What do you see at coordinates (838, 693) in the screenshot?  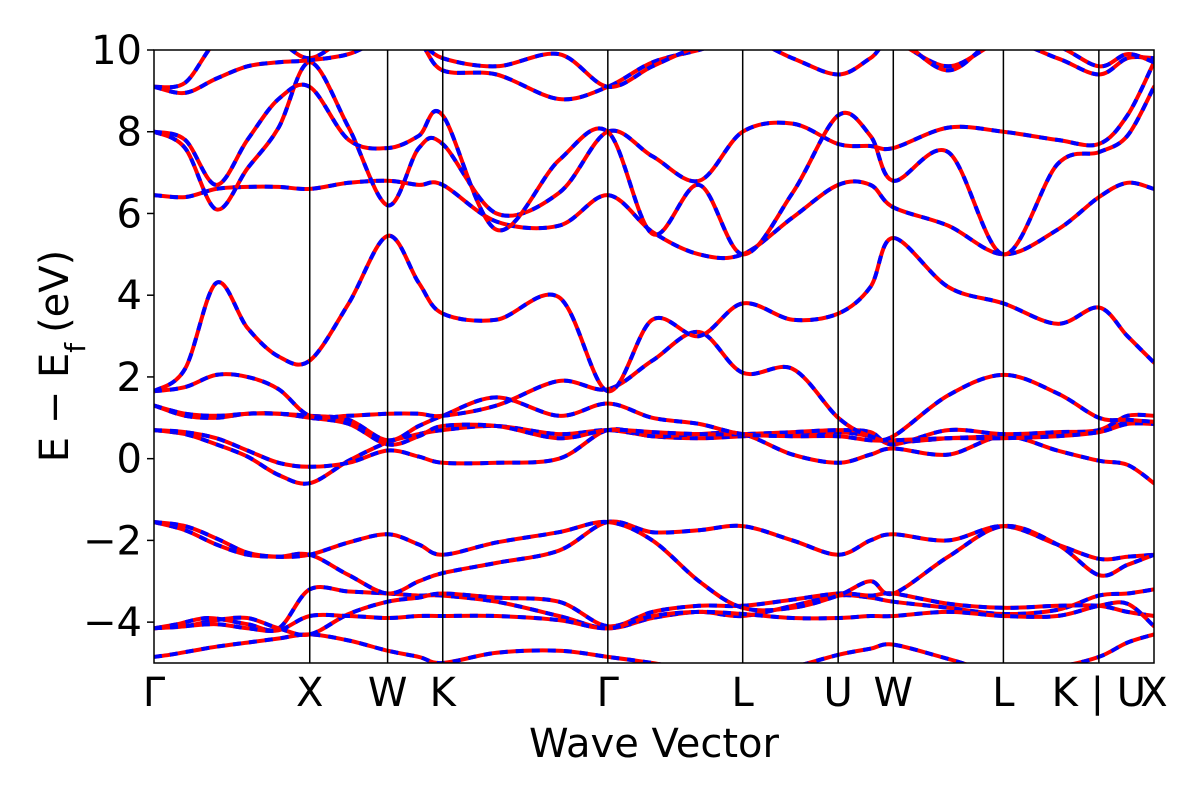 I see `x-tick-label-6: U` at bounding box center [838, 693].